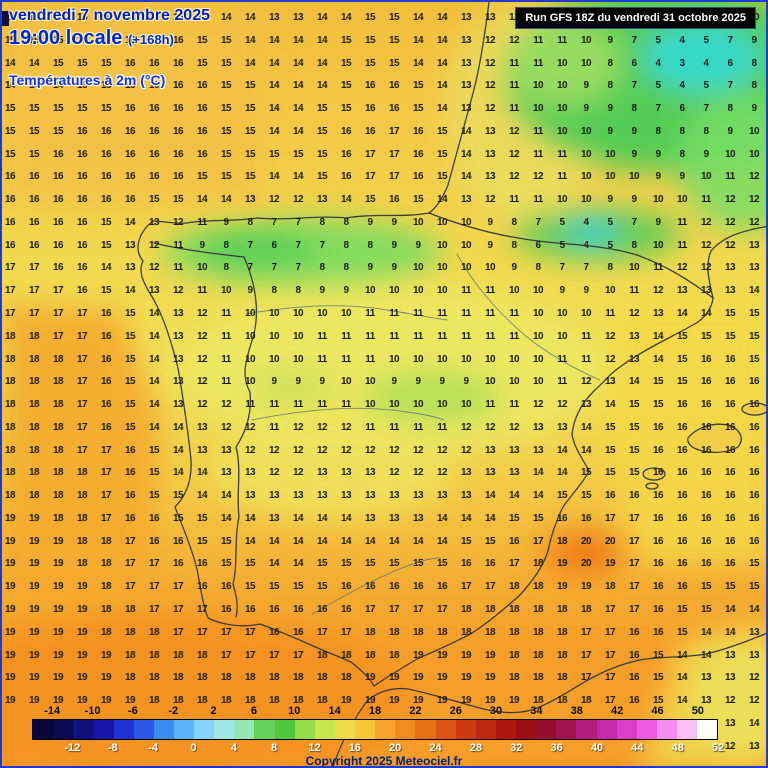 This screenshot has width=768, height=768. Describe the element at coordinates (92, 711) in the screenshot. I see `colorbar-label: -10` at that location.